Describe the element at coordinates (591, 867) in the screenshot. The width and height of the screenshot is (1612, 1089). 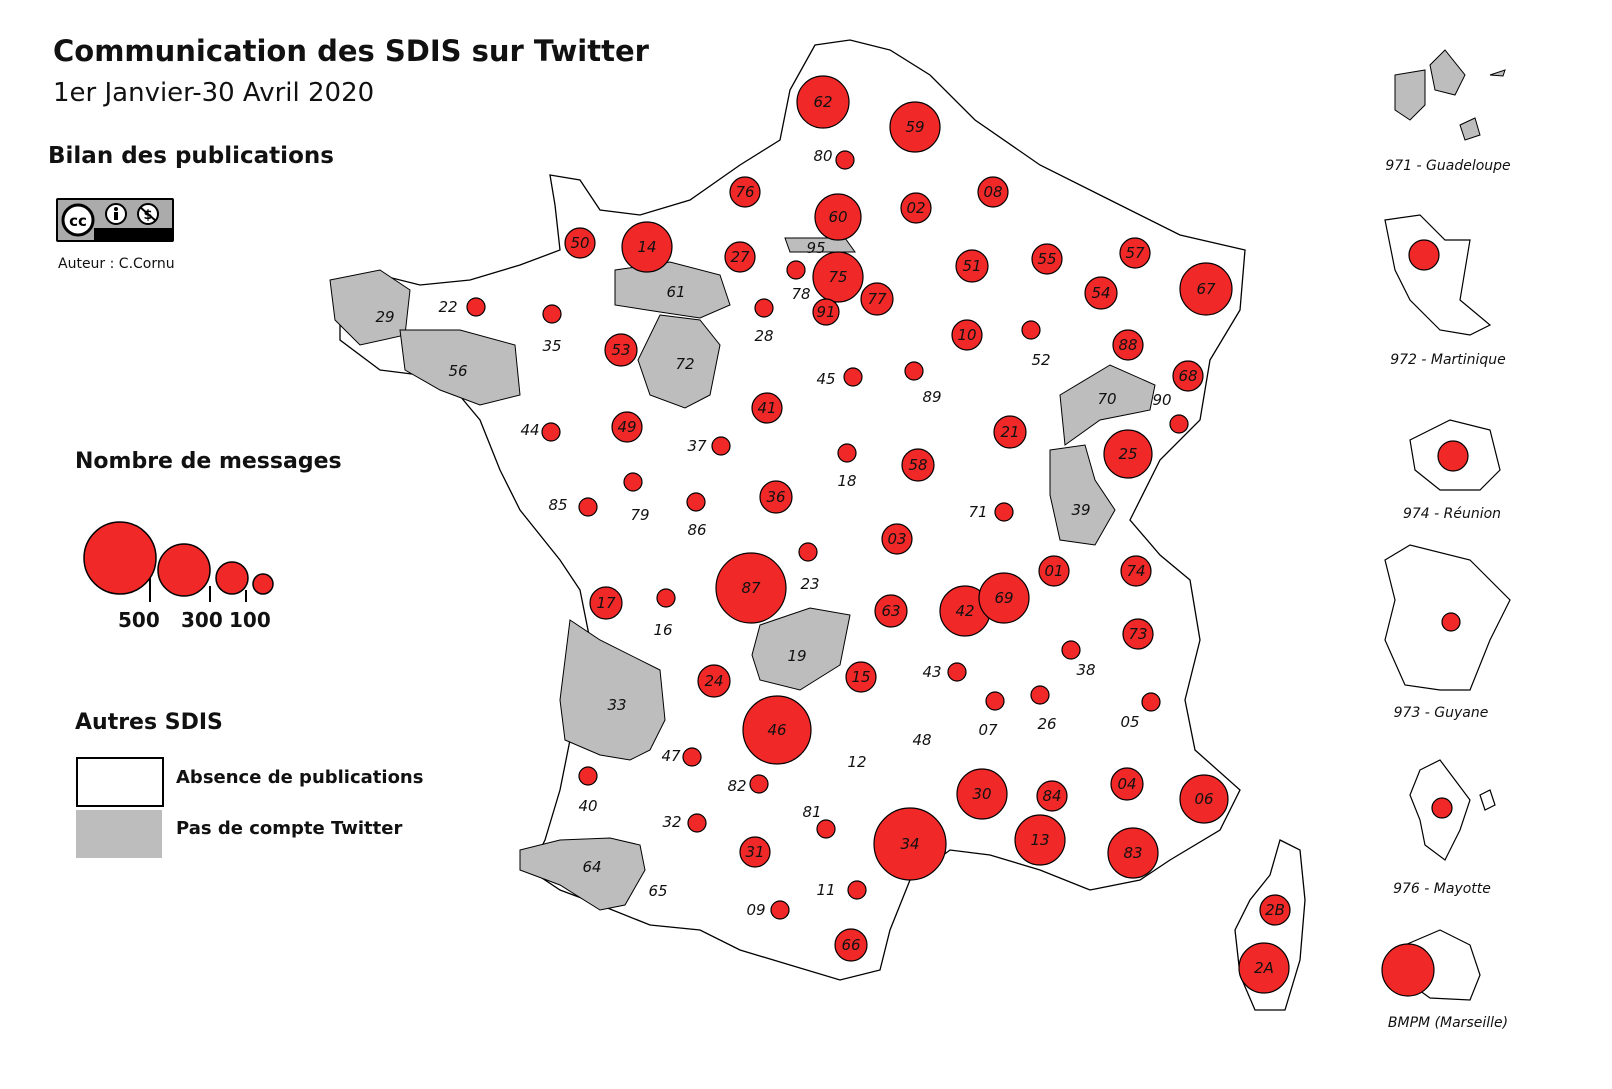
I see `dept-64-label: 64` at that location.